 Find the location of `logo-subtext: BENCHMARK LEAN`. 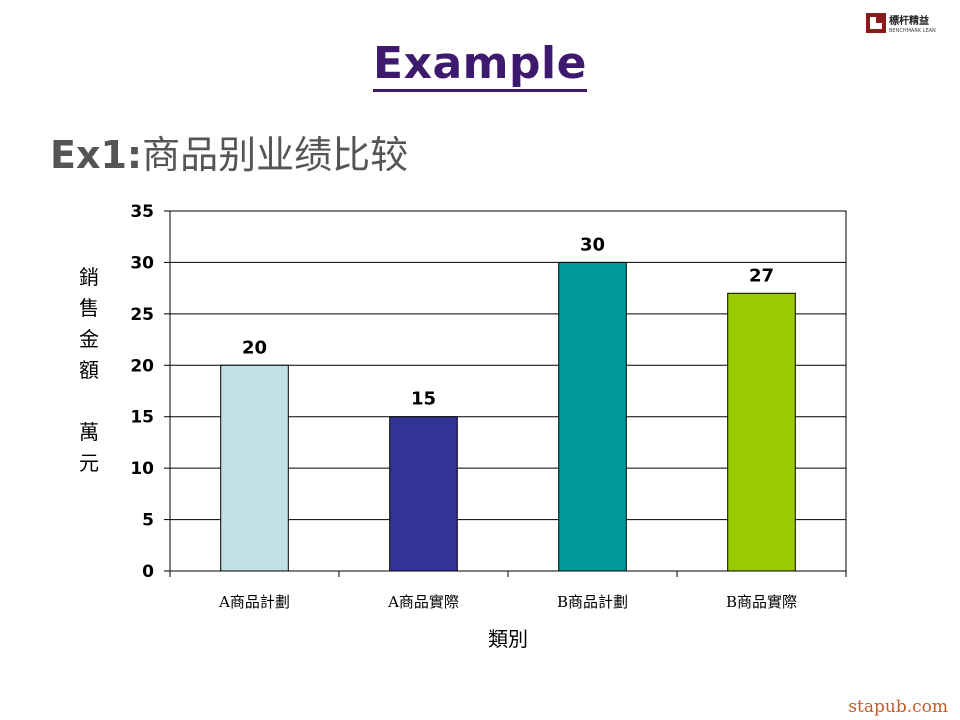

logo-subtext: BENCHMARK LEAN is located at coordinates (912, 31).